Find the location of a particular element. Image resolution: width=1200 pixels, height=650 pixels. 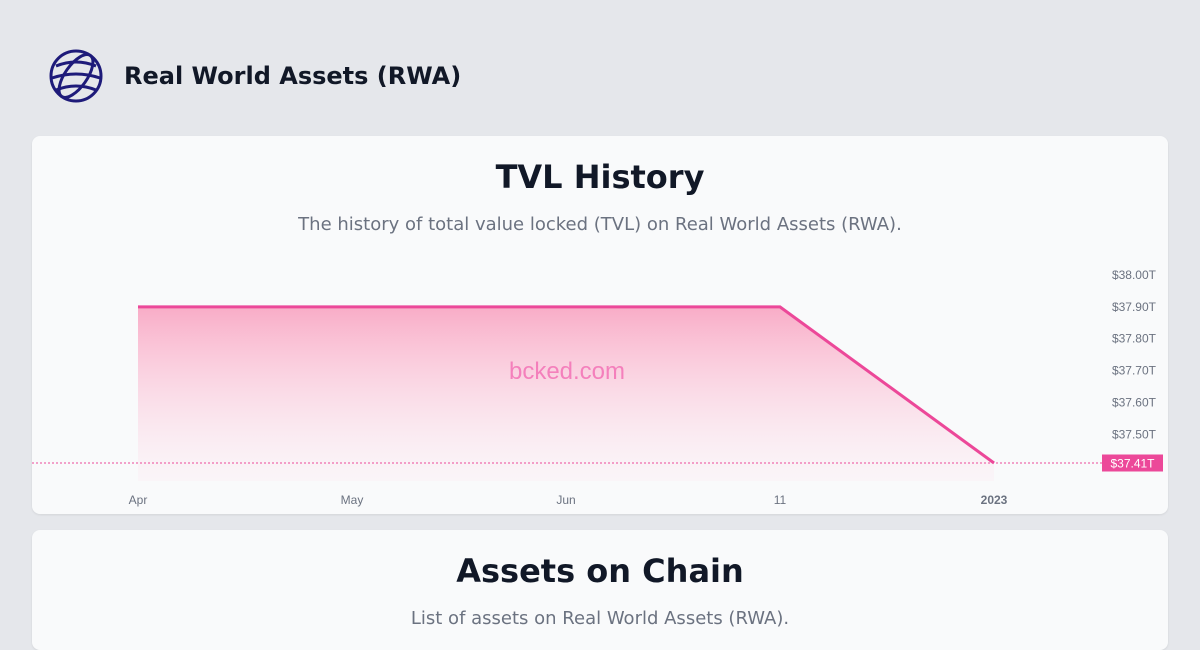

page-header: Real World Assets (RWA) is located at coordinates (254, 76).